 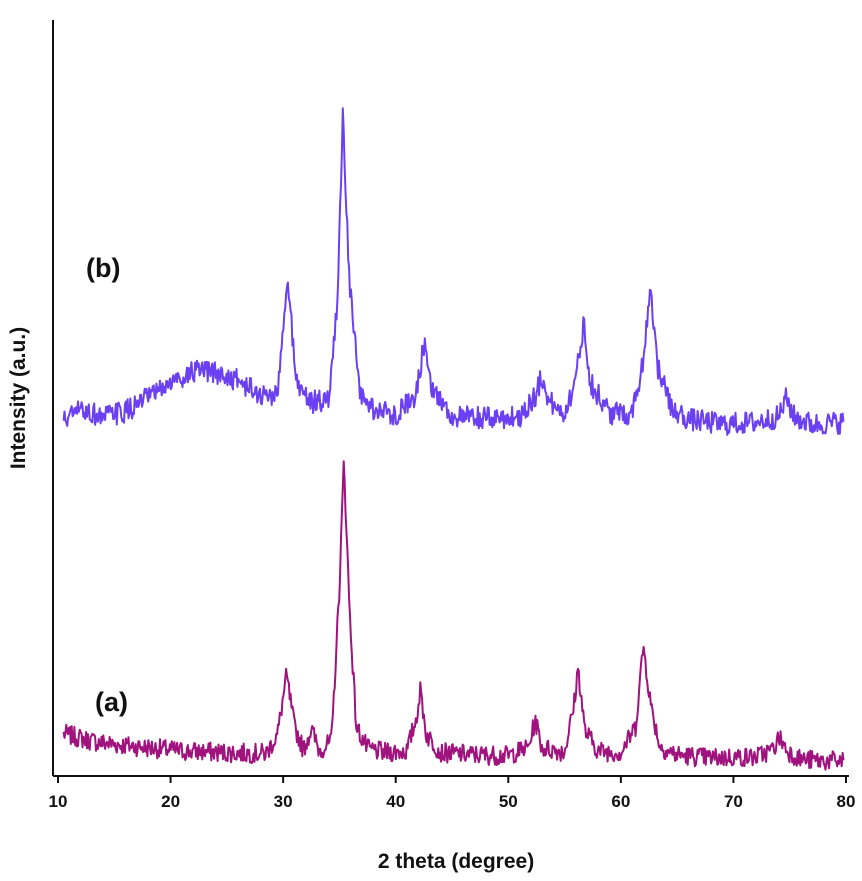 I want to click on x-tick-label: 40, so click(x=395, y=801).